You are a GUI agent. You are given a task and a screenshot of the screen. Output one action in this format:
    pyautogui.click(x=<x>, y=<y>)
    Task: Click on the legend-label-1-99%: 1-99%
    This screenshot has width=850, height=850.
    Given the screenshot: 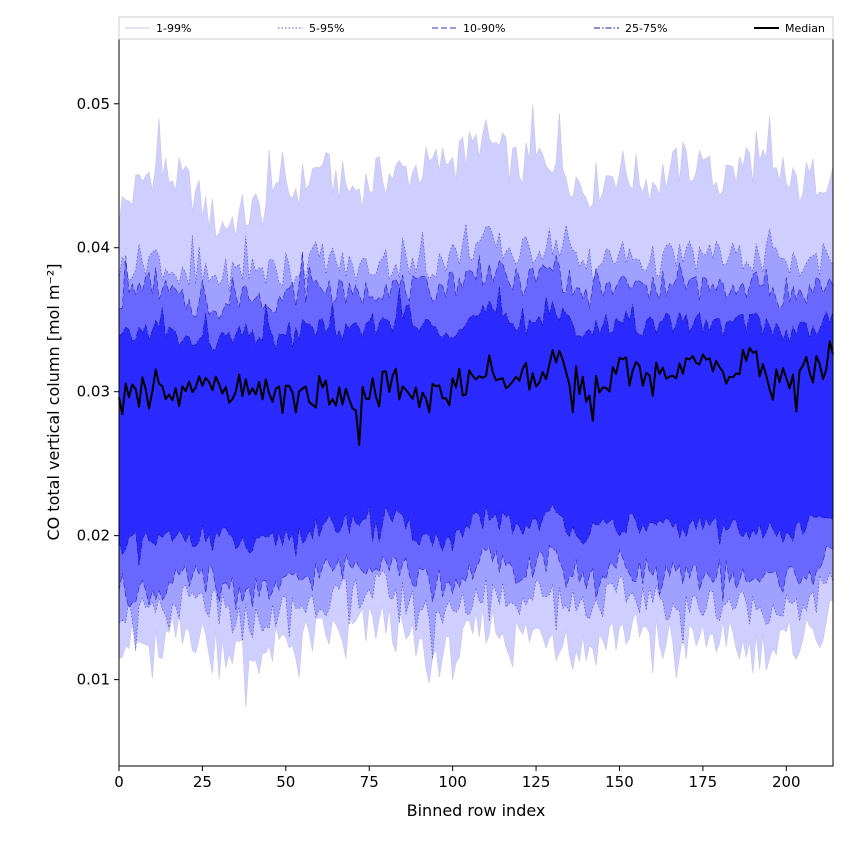 What is the action you would take?
    pyautogui.click(x=173, y=28)
    